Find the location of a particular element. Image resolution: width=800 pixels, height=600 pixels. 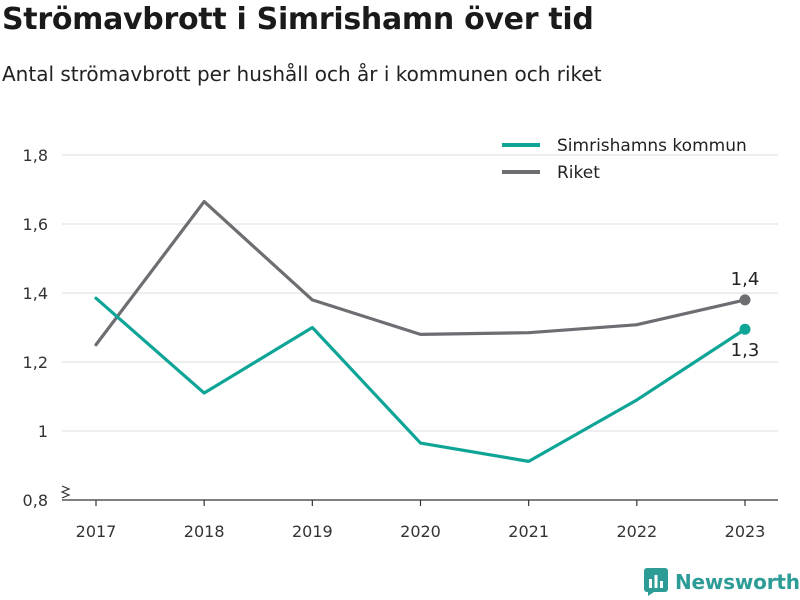

y-tick-label: 1,8 is located at coordinates (35, 155).